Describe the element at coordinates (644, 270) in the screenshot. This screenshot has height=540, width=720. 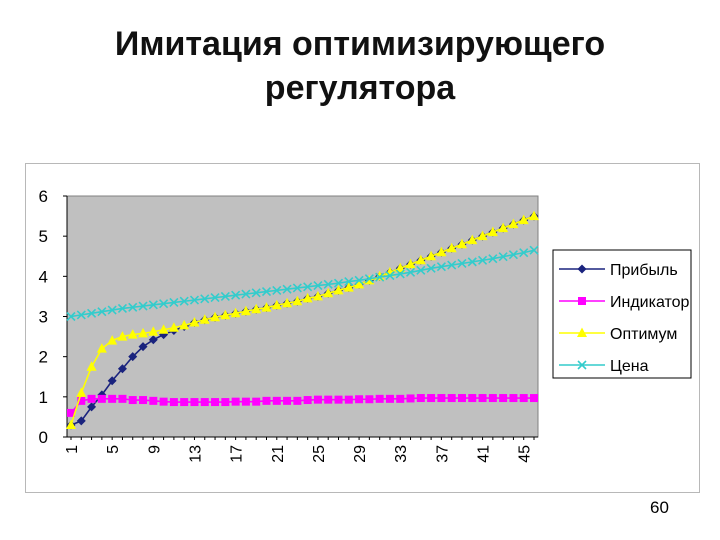
I see `legend-item-1-label: Прибыль` at that location.